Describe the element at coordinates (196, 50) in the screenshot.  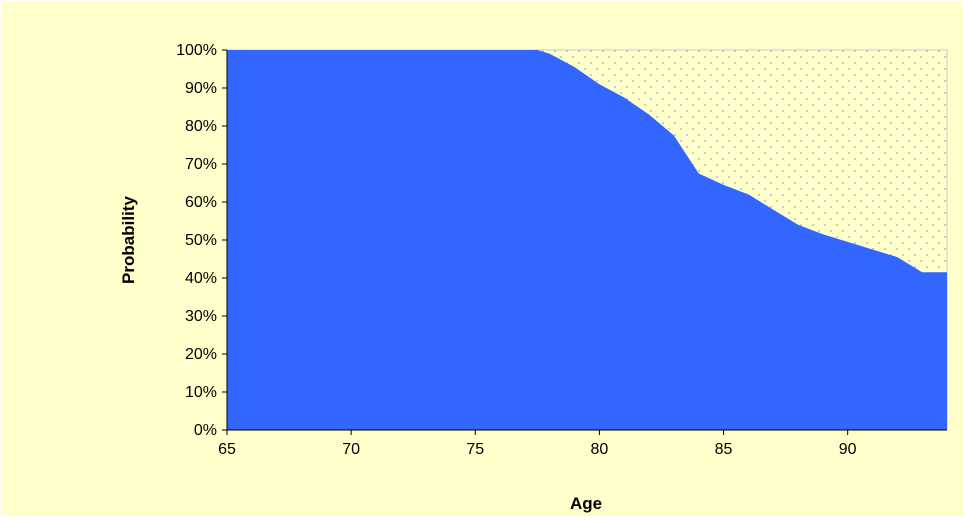
I see `y-tick-label: 100%` at that location.